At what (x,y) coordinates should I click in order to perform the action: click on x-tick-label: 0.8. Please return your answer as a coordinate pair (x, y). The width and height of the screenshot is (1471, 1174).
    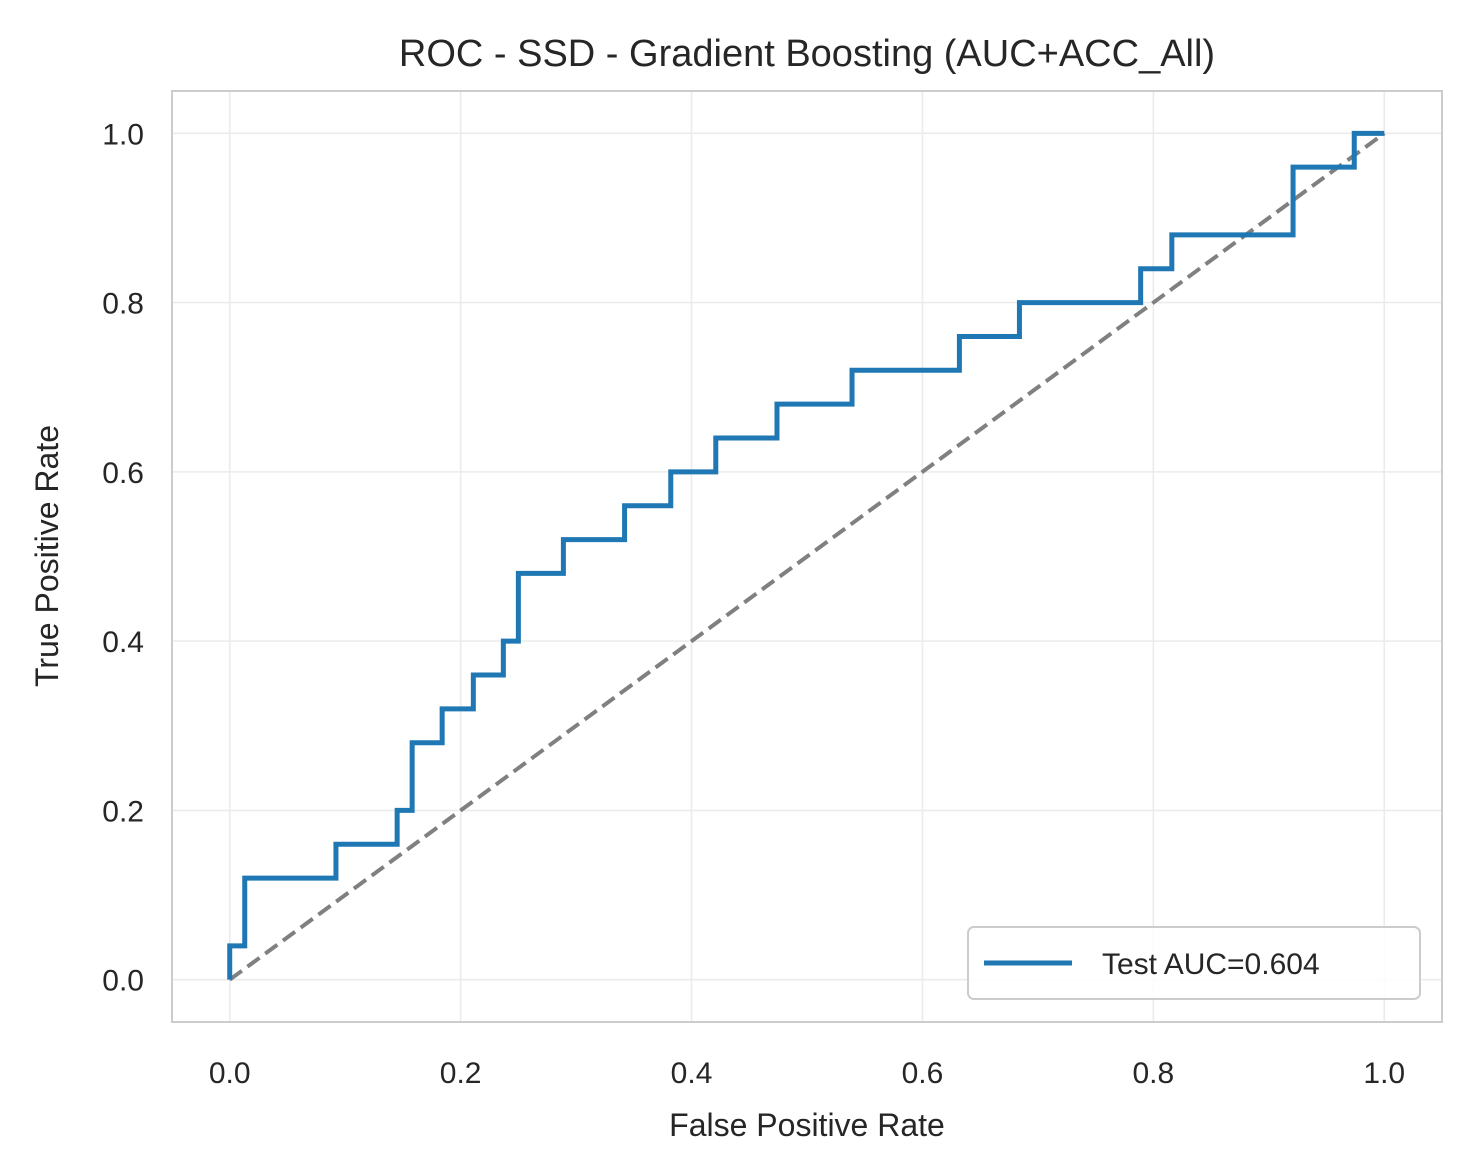
    Looking at the image, I should click on (1154, 1073).